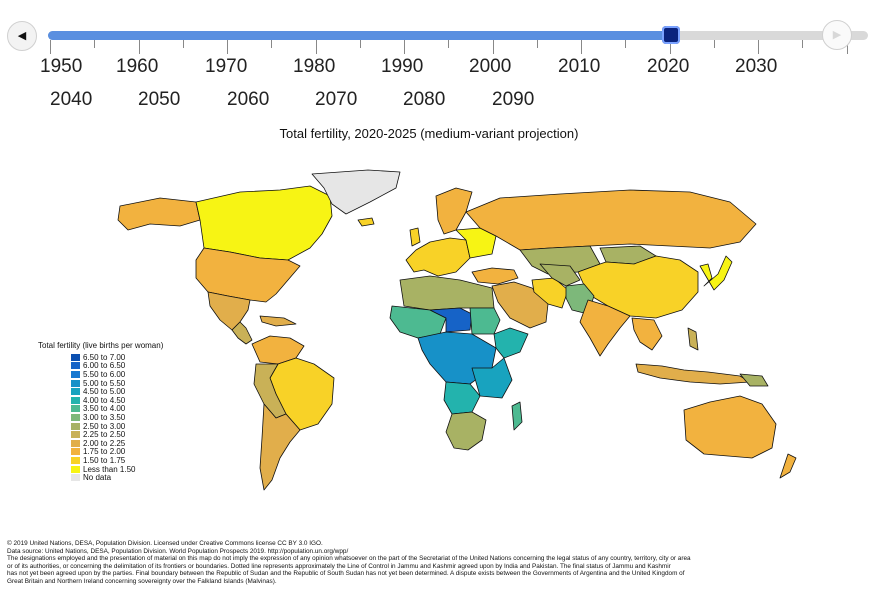 This screenshot has height=602, width=878. Describe the element at coordinates (61, 66) in the screenshot. I see `year-label: 1950` at that location.